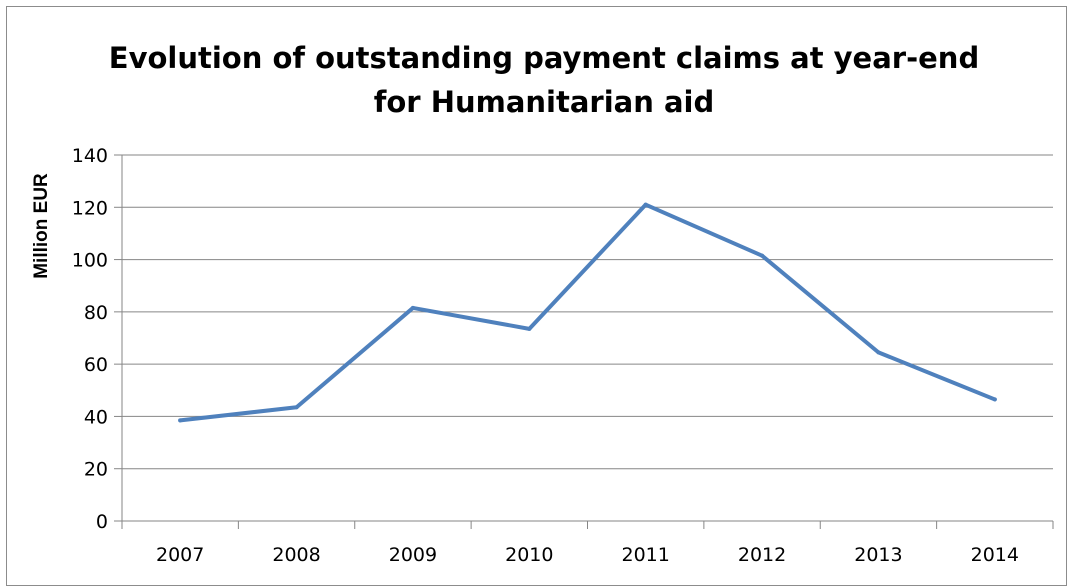 This screenshot has width=1073, height=586. What do you see at coordinates (994, 399) in the screenshot?
I see `data-point-2014` at bounding box center [994, 399].